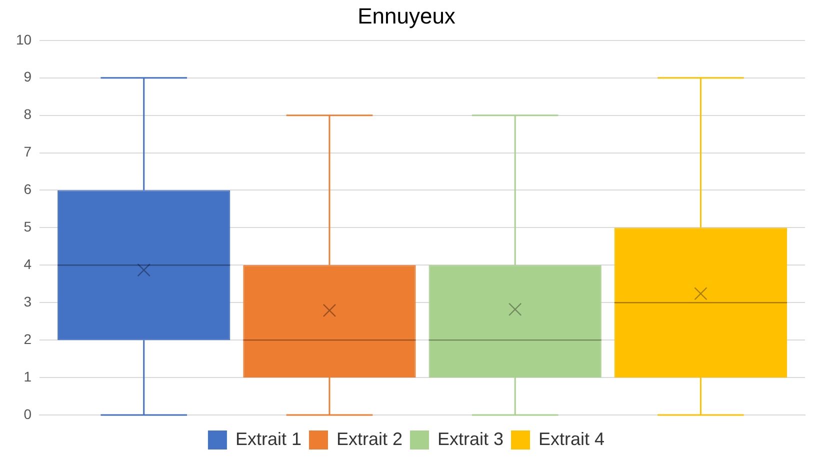  What do you see at coordinates (24, 39) in the screenshot?
I see `y-tick-label: 10` at bounding box center [24, 39].